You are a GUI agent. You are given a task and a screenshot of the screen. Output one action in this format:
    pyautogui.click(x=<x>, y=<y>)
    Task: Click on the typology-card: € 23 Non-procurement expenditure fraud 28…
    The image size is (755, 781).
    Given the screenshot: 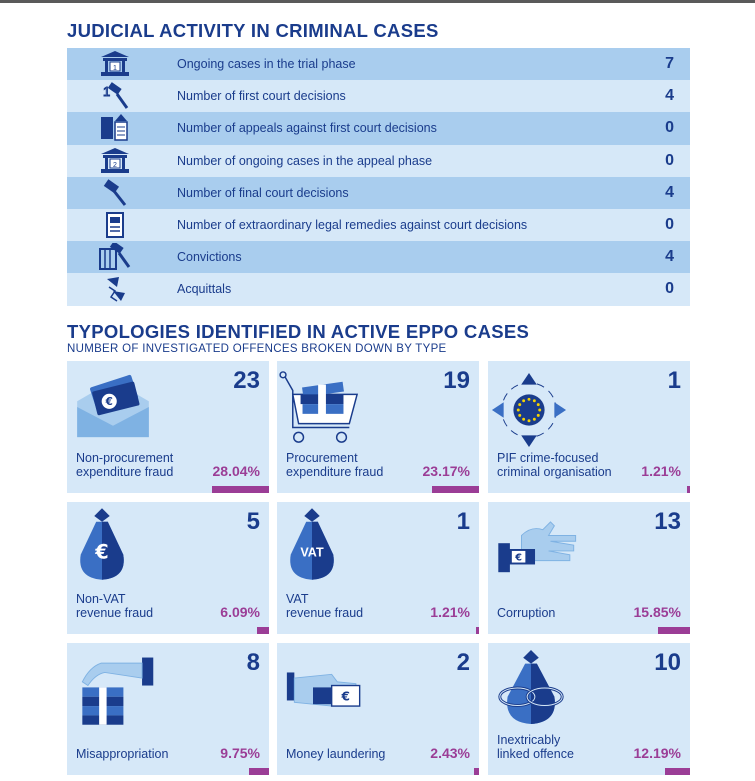 What is the action you would take?
    pyautogui.click(x=168, y=427)
    